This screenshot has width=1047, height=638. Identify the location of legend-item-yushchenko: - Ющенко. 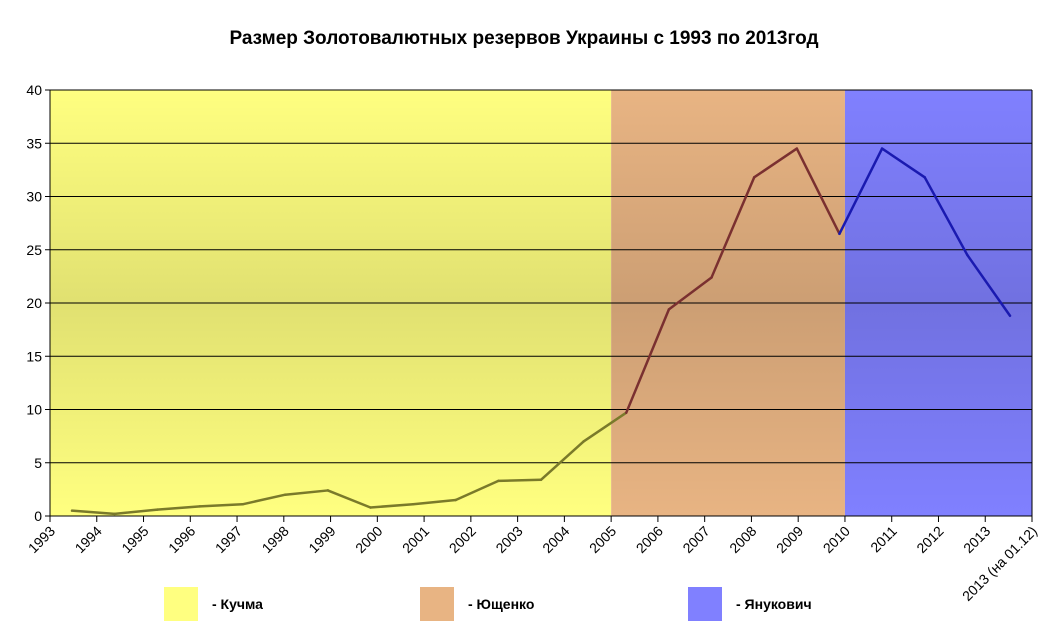
(477, 604).